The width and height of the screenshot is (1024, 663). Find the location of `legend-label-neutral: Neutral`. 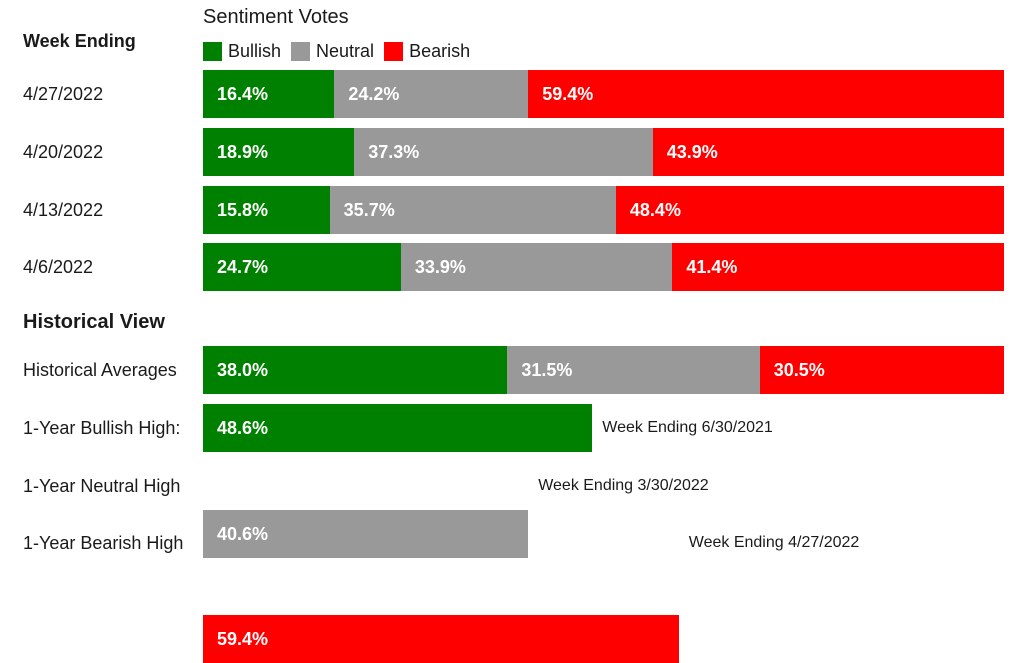

legend-label-neutral: Neutral is located at coordinates (345, 50).